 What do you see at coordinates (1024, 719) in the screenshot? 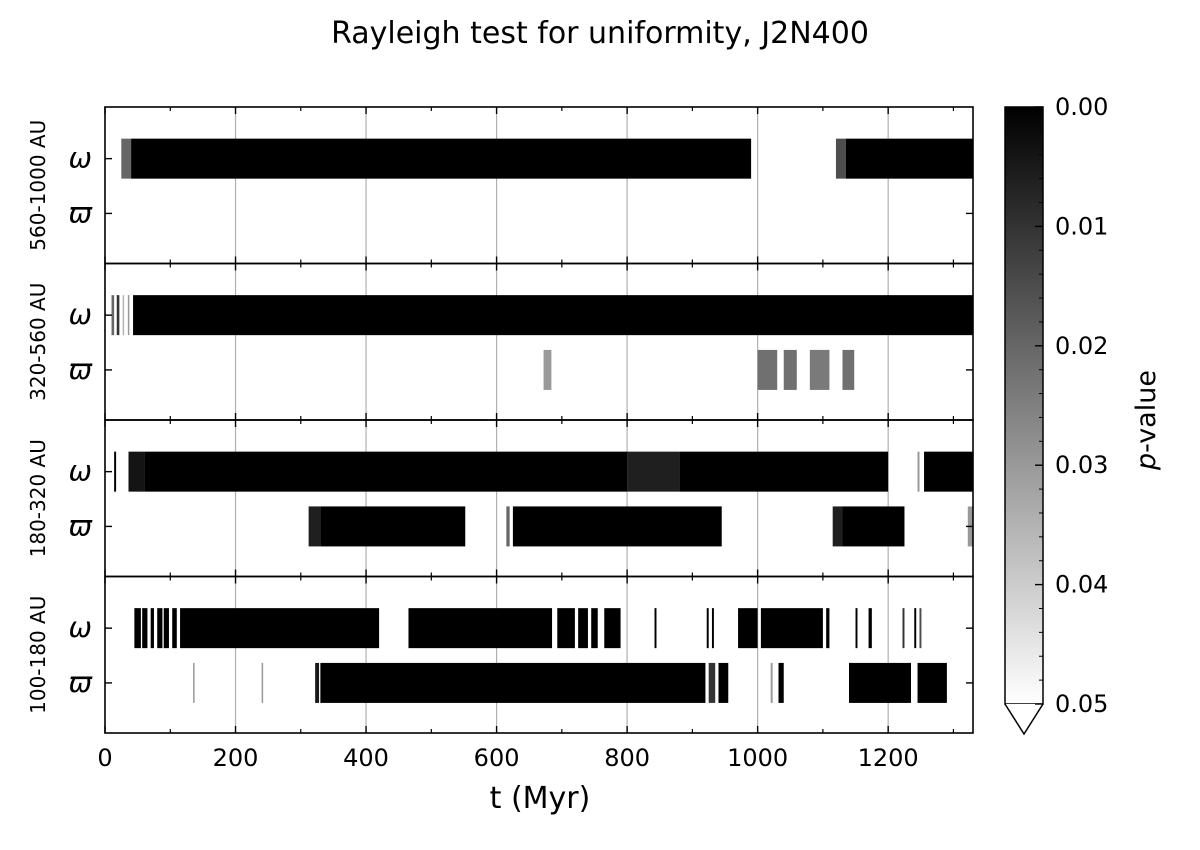
I see `colorbar-extend-arrow` at bounding box center [1024, 719].